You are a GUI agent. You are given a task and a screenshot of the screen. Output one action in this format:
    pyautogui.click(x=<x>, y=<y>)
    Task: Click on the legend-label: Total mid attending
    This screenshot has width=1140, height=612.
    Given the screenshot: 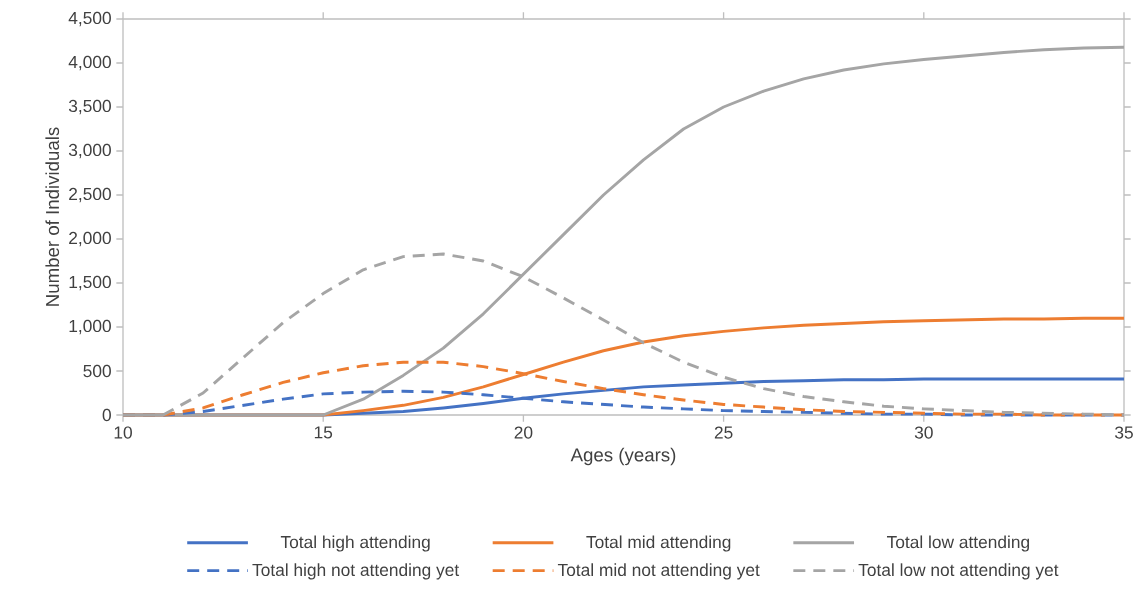 What is the action you would take?
    pyautogui.click(x=658, y=543)
    